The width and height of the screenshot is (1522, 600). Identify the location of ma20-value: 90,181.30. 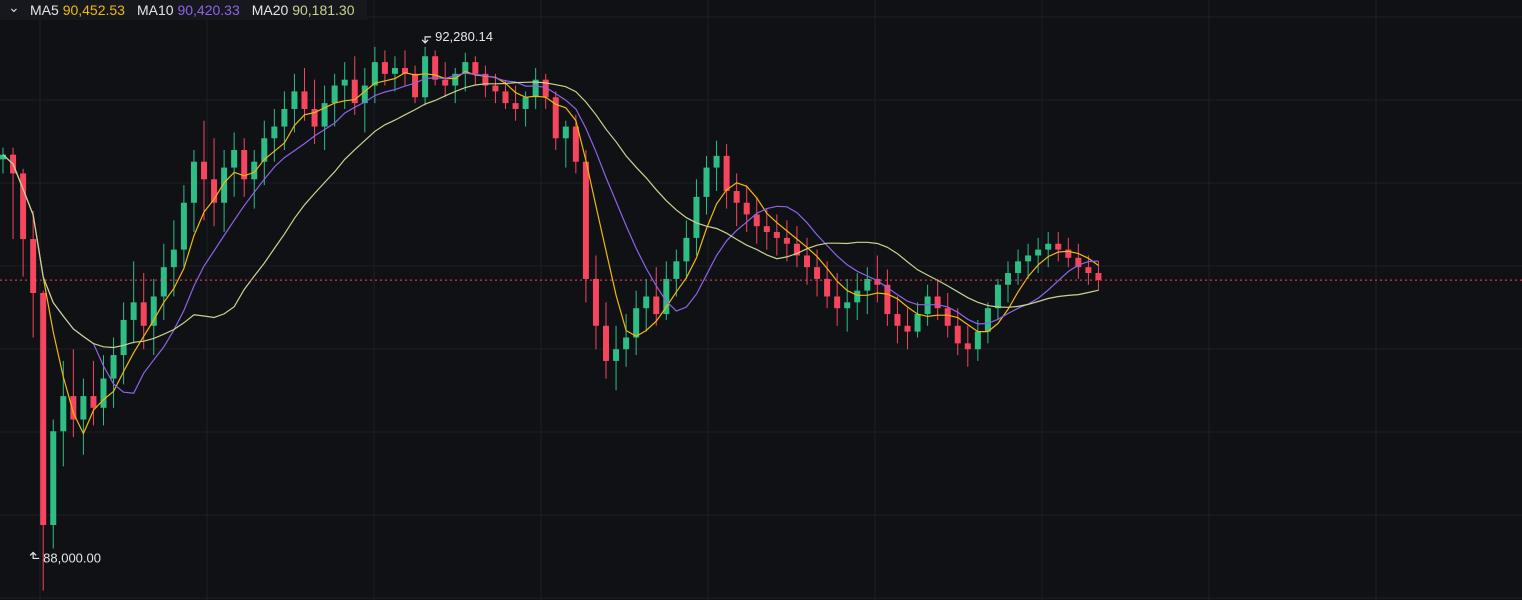
(323, 10).